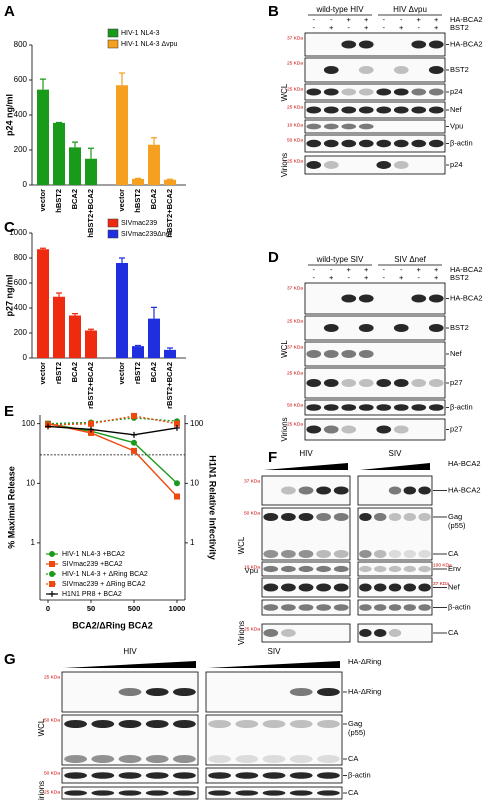  I want to click on group-header: SIV Δnef, so click(410, 259).